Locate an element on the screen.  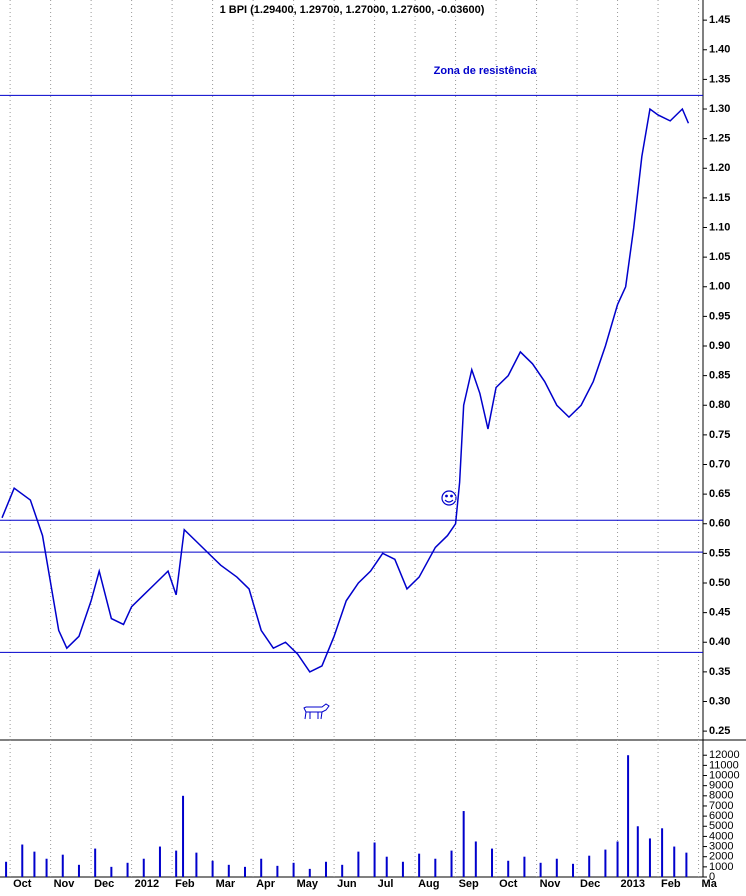
y-tick-label: 1000 is located at coordinates (721, 867).